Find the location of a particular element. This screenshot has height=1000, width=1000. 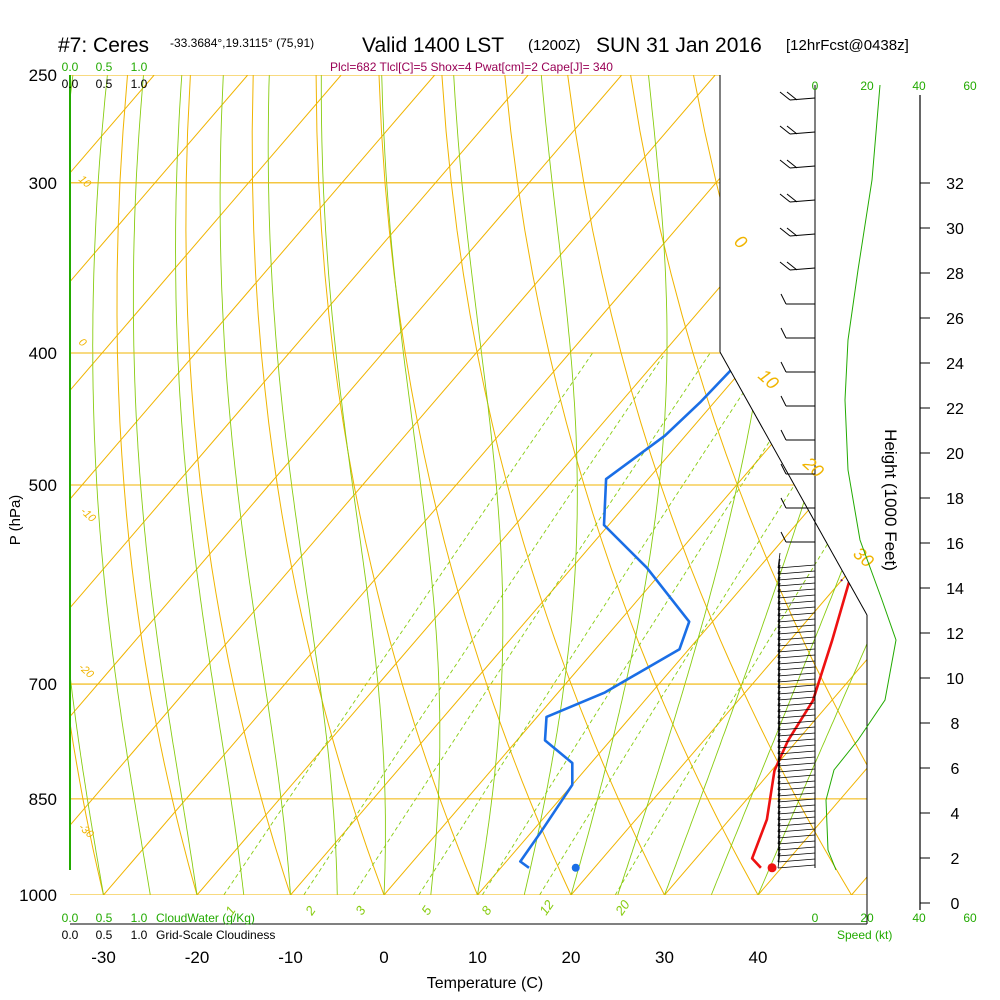

wind-speed-profile is located at coordinates (861, 477).